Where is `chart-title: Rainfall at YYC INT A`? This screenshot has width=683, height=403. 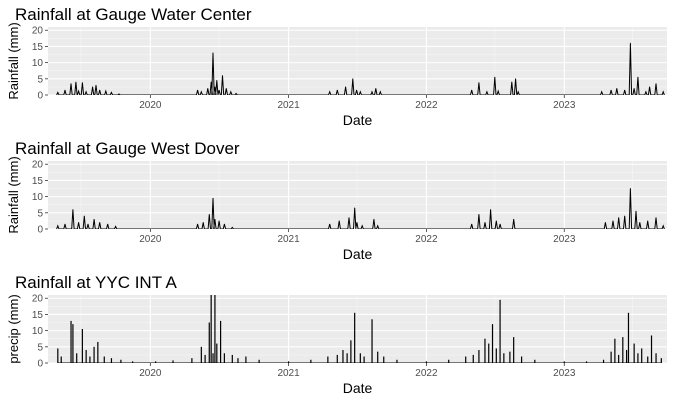 chart-title: Rainfall at YYC INT A is located at coordinates (96, 282).